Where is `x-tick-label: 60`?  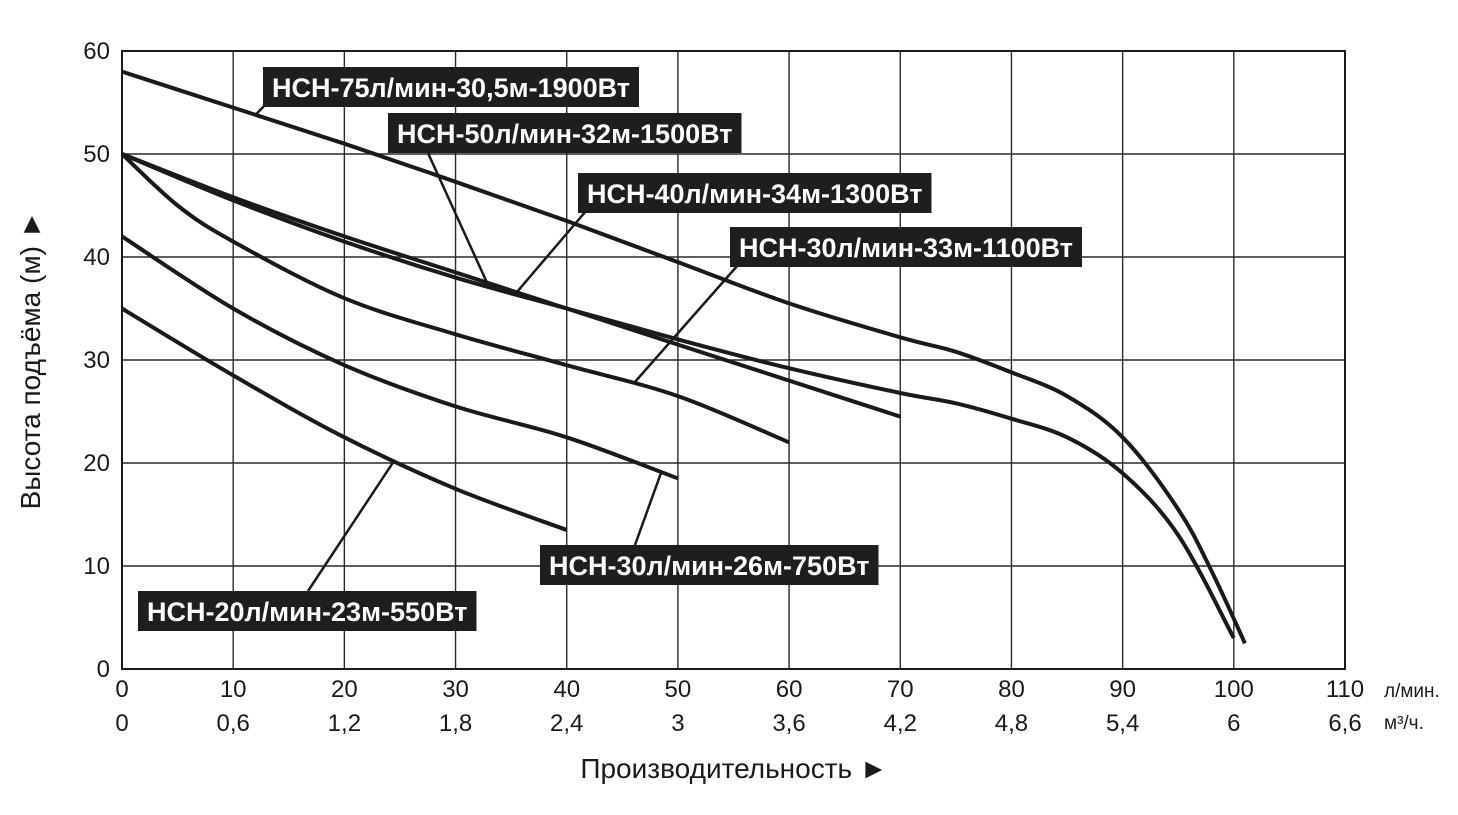
x-tick-label: 60 is located at coordinates (789, 689).